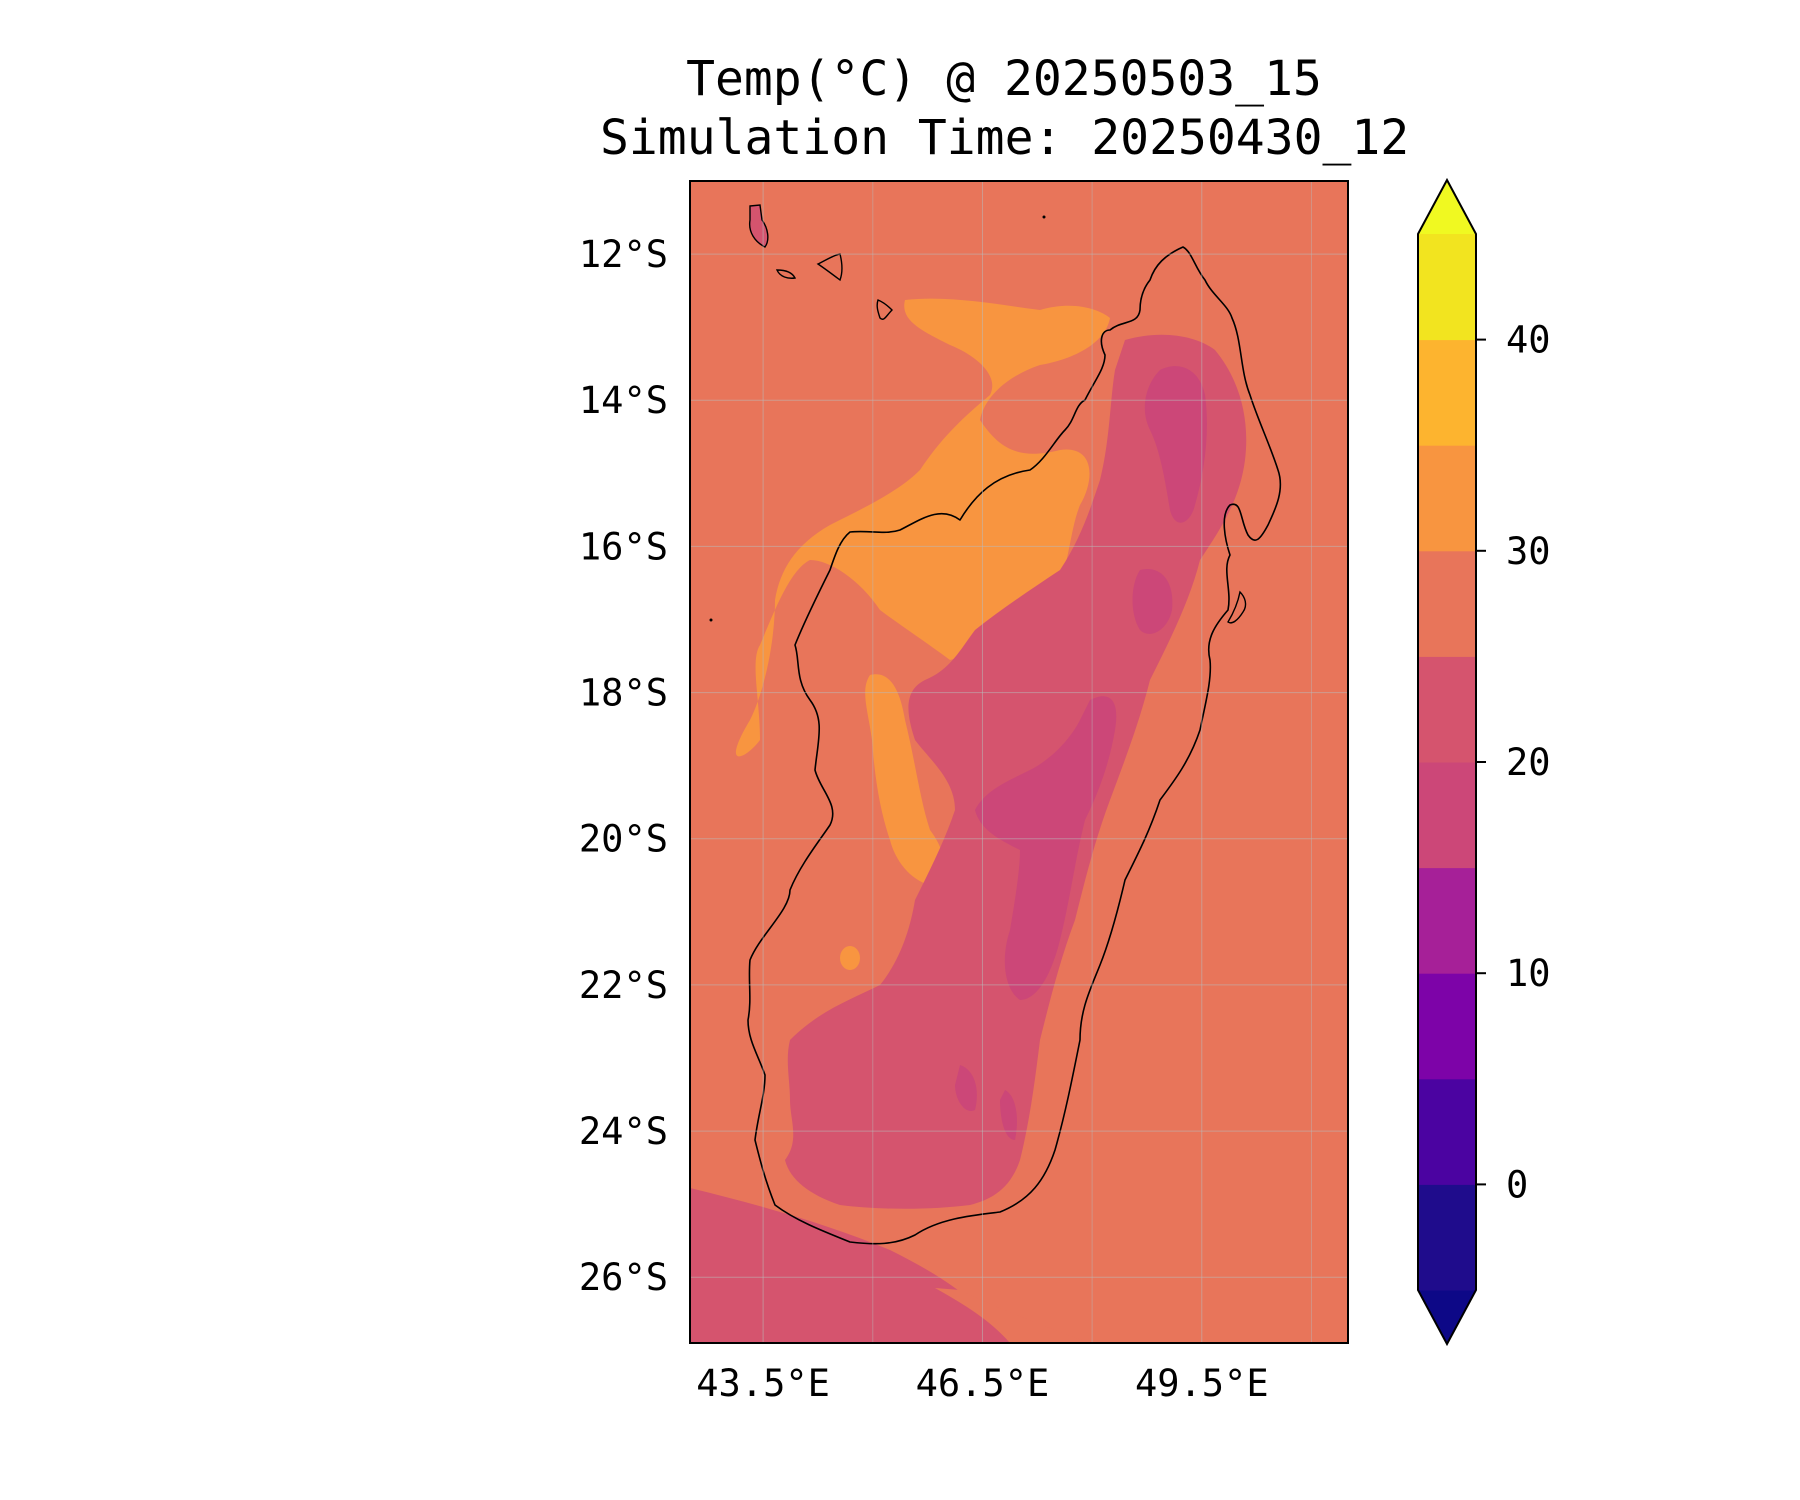 This screenshot has width=1800, height=1500. Describe the element at coordinates (1044, 217) in the screenshot. I see `tiny-island-north` at that location.